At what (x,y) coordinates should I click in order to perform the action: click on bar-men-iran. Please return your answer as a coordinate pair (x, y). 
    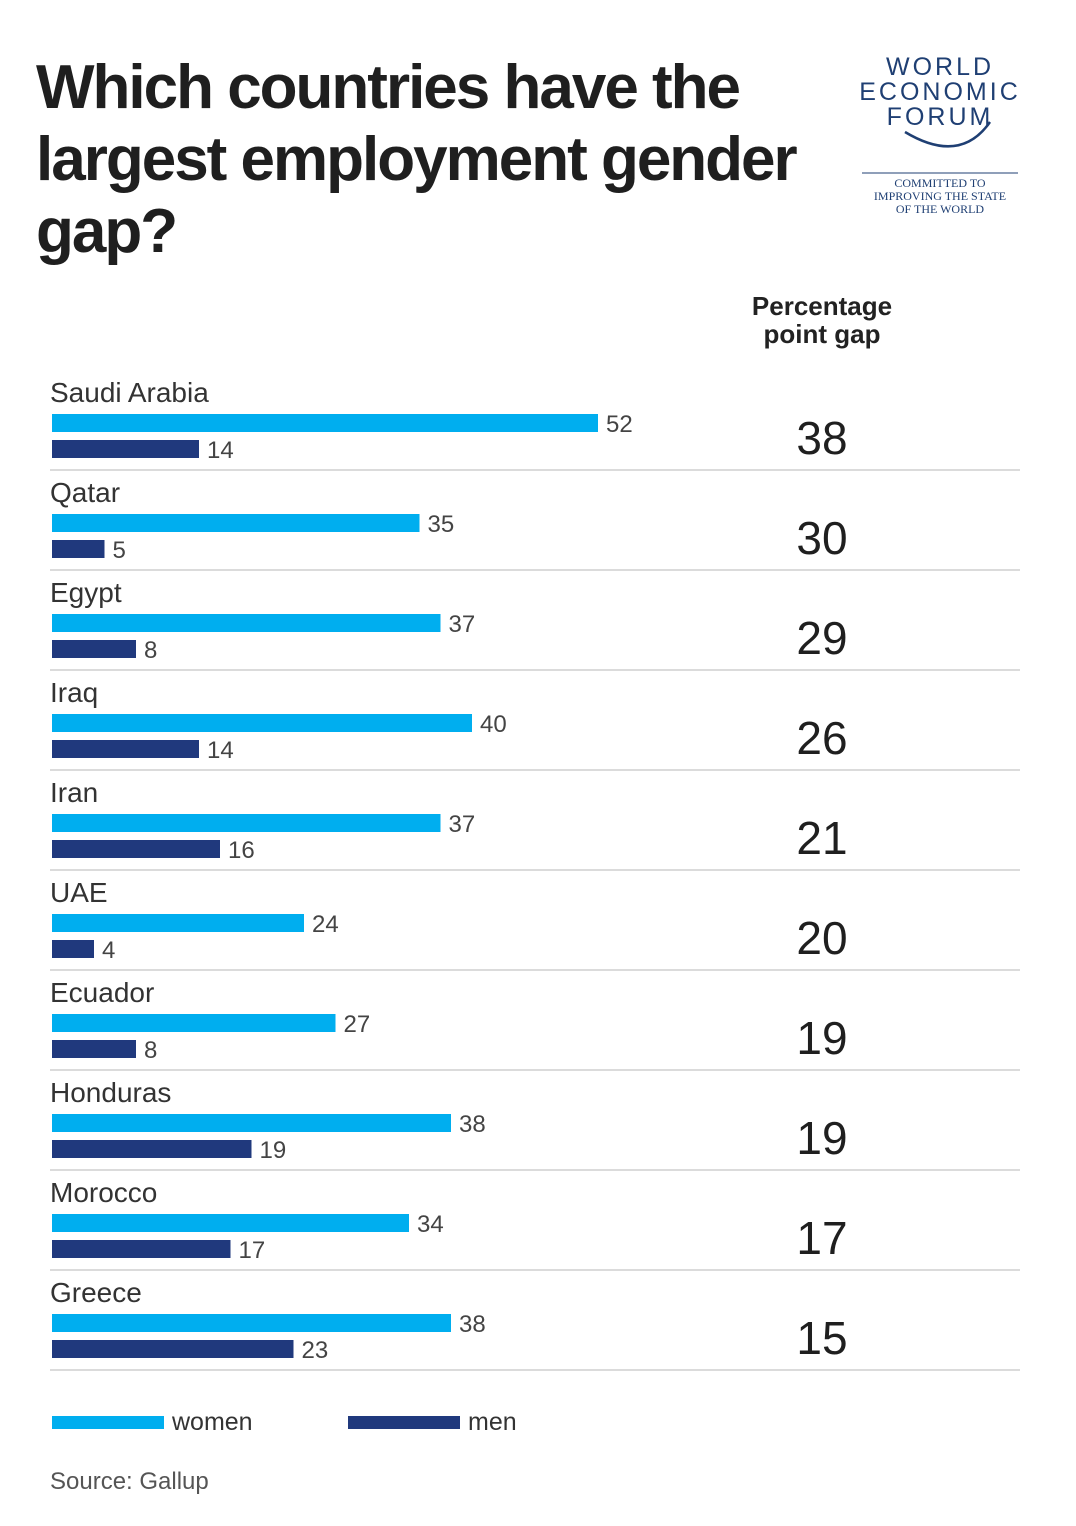
    Looking at the image, I should click on (136, 849).